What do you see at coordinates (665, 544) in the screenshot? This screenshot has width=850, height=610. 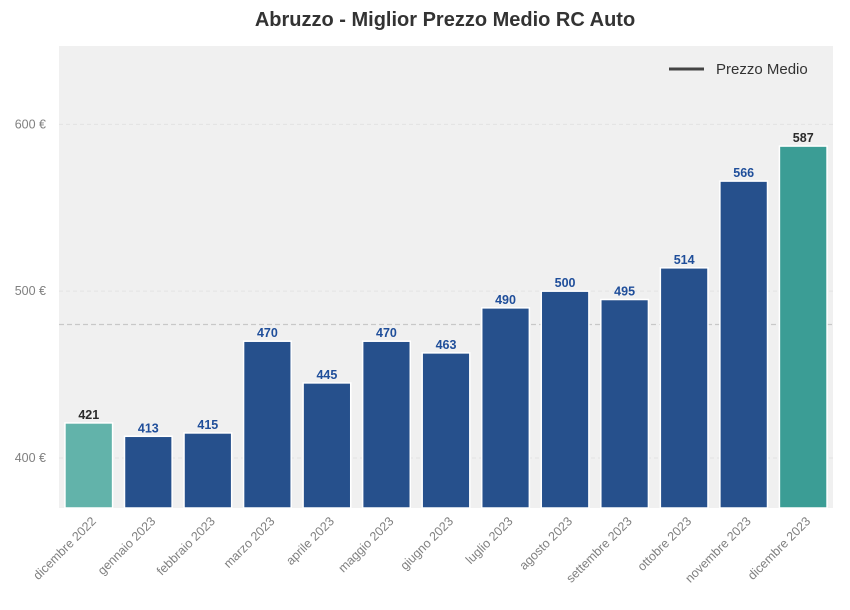 I see `x-tick-label: ottobre 2023` at bounding box center [665, 544].